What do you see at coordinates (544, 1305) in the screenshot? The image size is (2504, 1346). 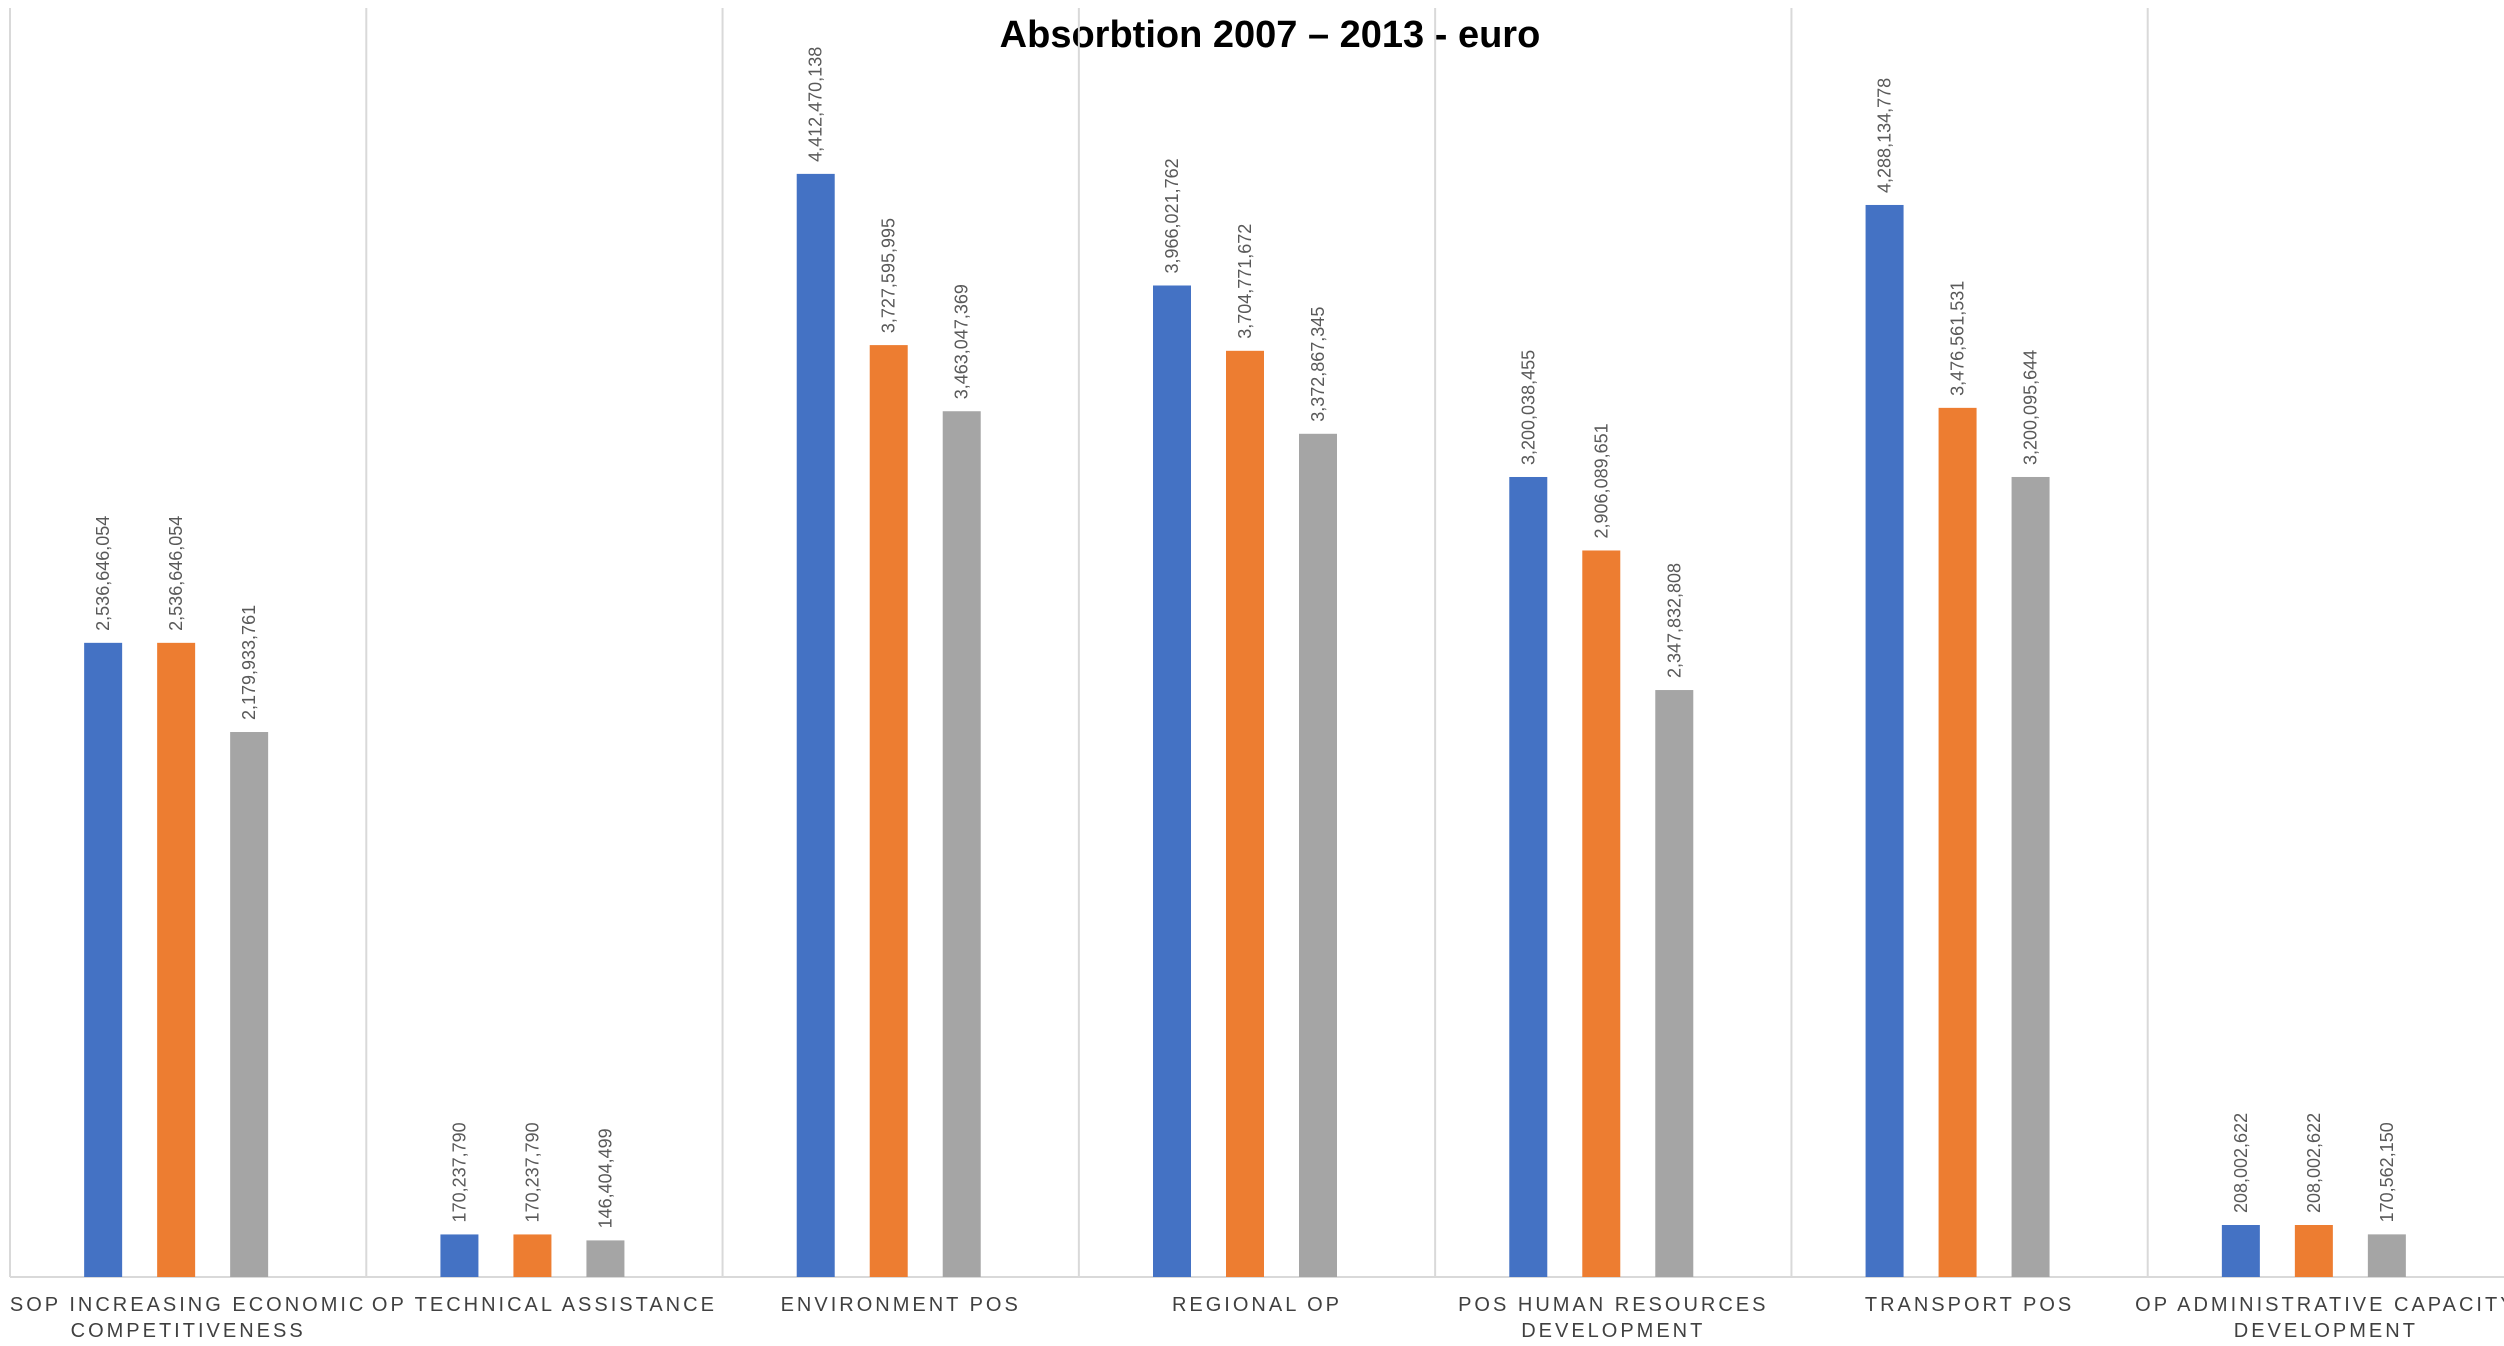 I see `category-label: OP TECHNICAL ASSISTANCE` at bounding box center [544, 1305].